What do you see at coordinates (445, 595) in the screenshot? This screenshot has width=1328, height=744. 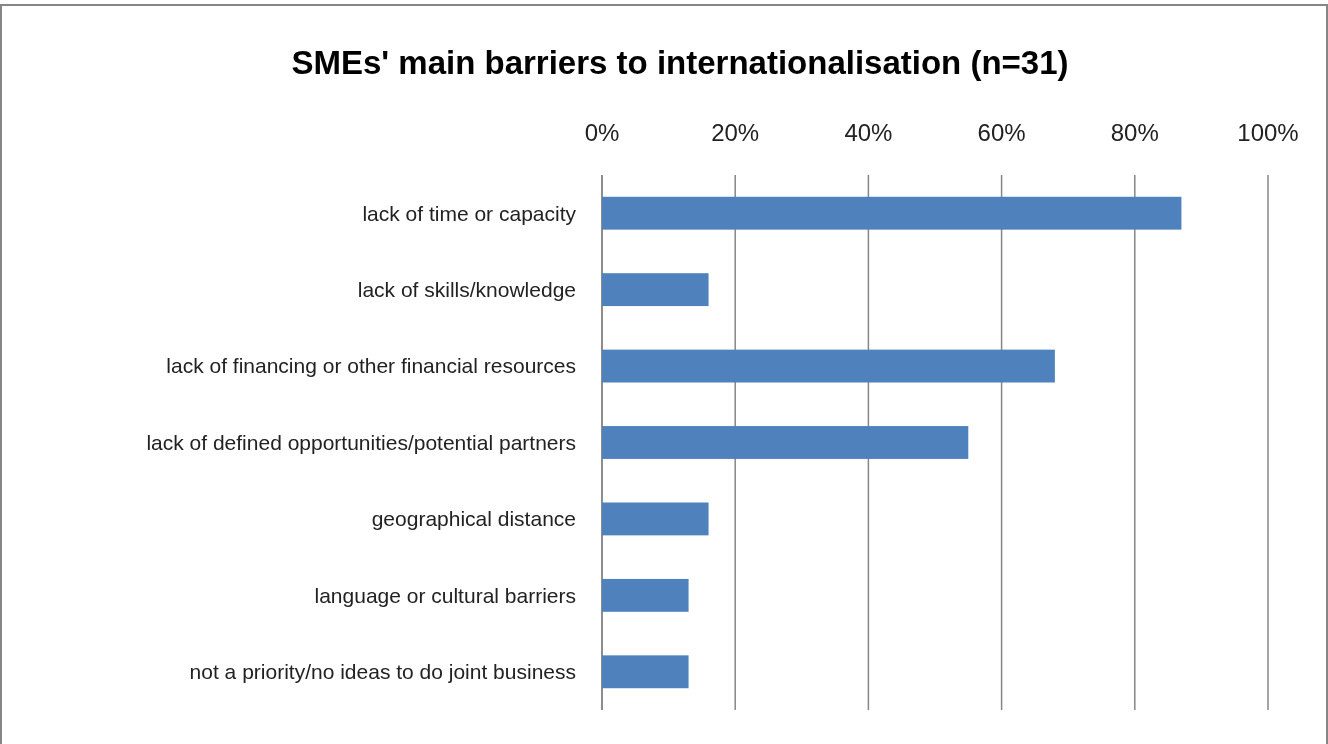 I see `y-tick-label: language or cultural barriers` at bounding box center [445, 595].